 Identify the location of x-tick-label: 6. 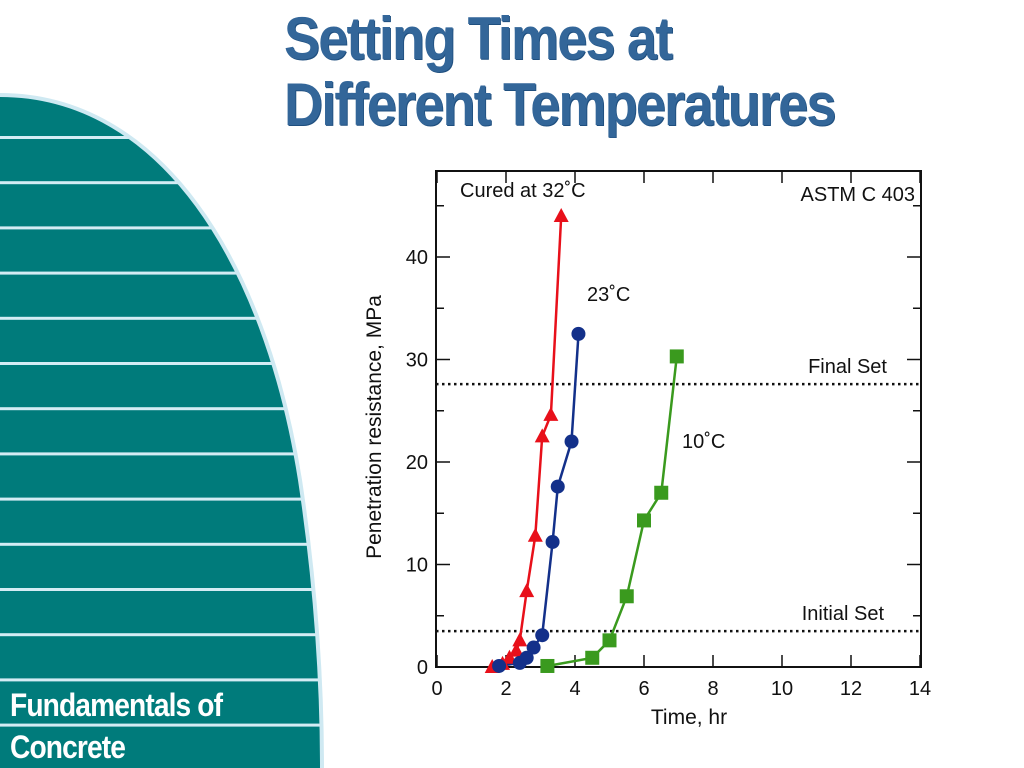
(643, 689).